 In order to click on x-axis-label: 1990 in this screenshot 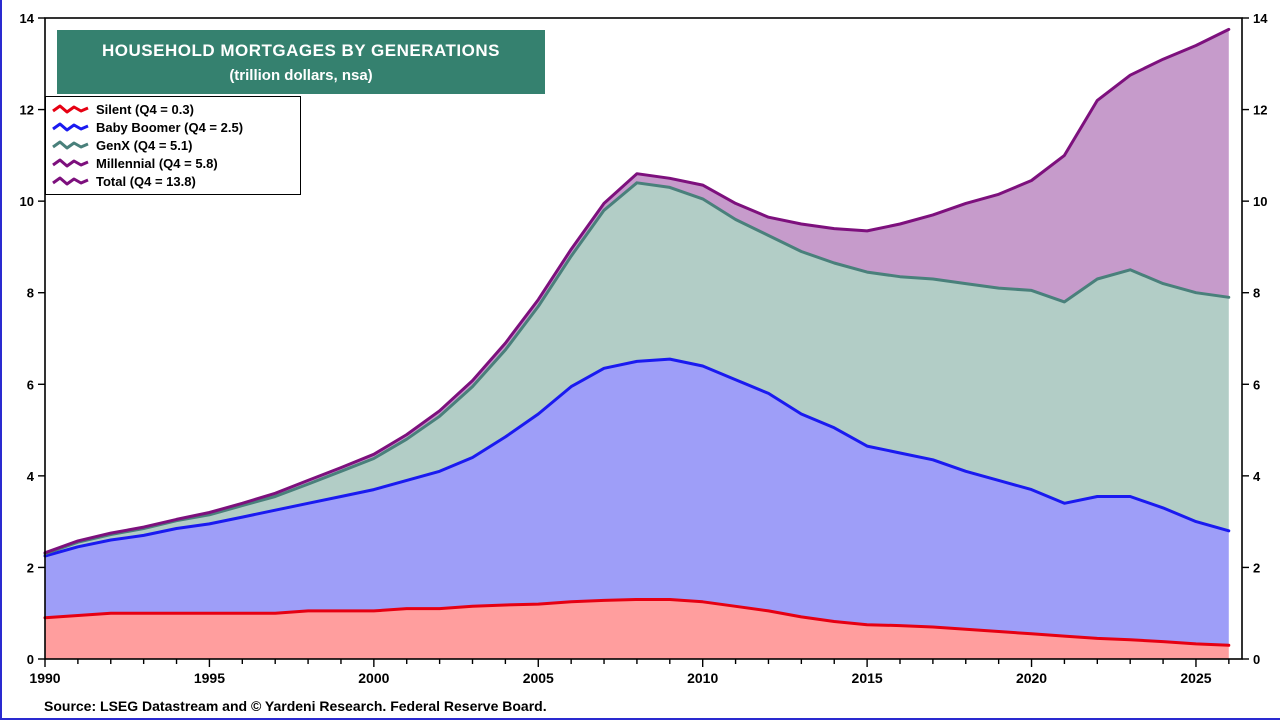, I will do `click(44, 678)`.